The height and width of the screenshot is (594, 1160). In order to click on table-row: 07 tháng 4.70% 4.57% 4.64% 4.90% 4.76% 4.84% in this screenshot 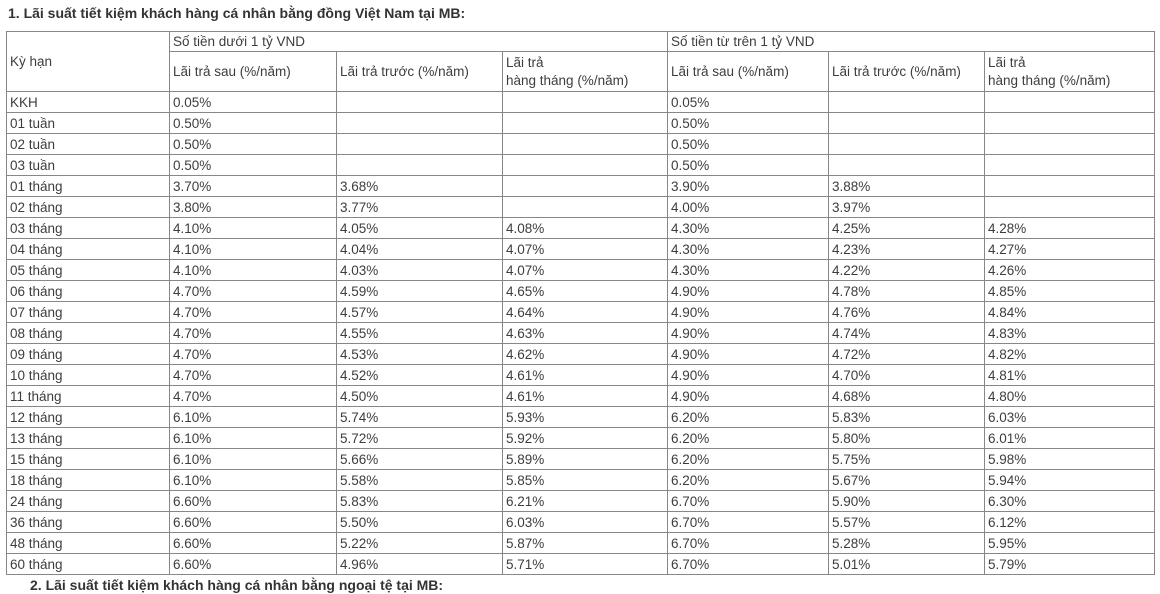, I will do `click(581, 312)`.